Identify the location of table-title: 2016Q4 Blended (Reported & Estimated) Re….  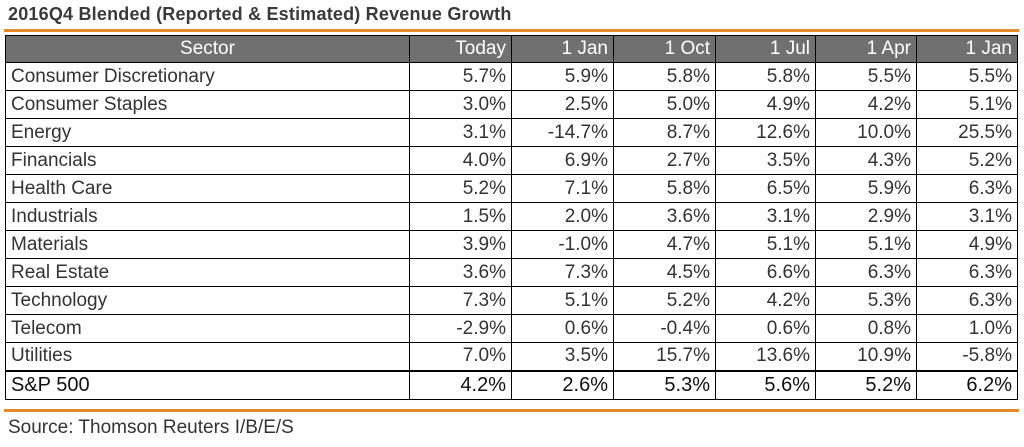
(260, 14).